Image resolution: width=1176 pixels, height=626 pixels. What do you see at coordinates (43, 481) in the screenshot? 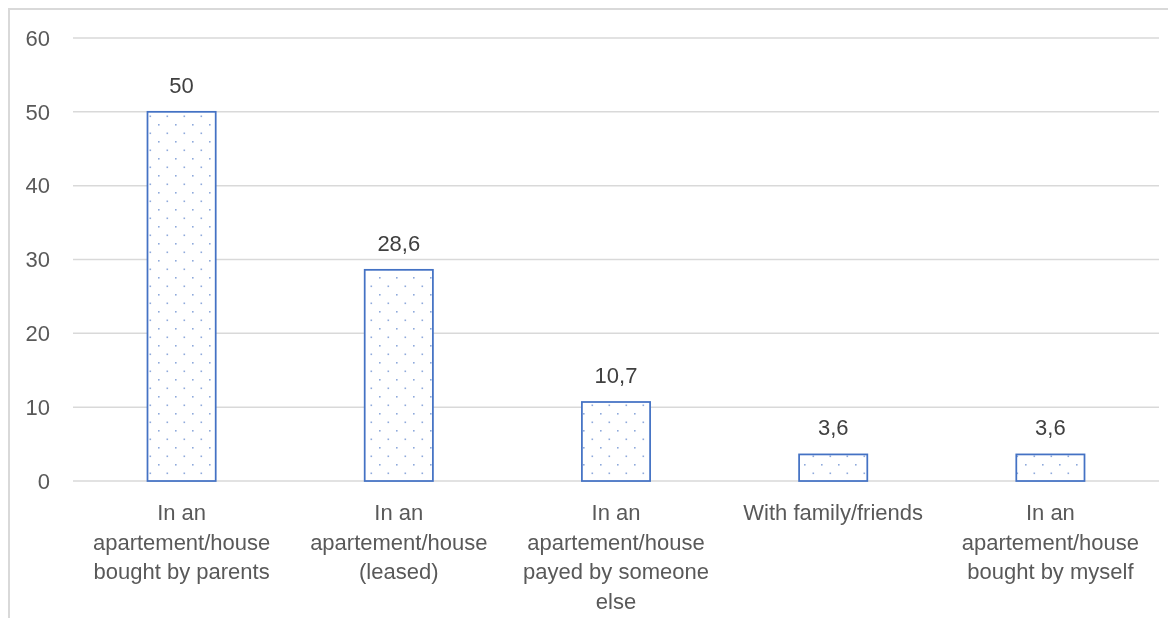
I see `y-tick-label: 0` at bounding box center [43, 481].